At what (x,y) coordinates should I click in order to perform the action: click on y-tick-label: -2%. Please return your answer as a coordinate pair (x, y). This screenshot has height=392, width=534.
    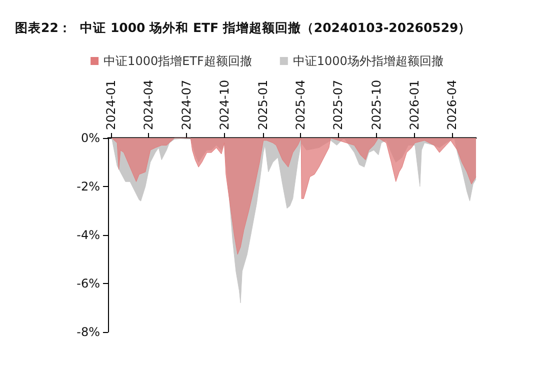
    Looking at the image, I should click on (88, 187).